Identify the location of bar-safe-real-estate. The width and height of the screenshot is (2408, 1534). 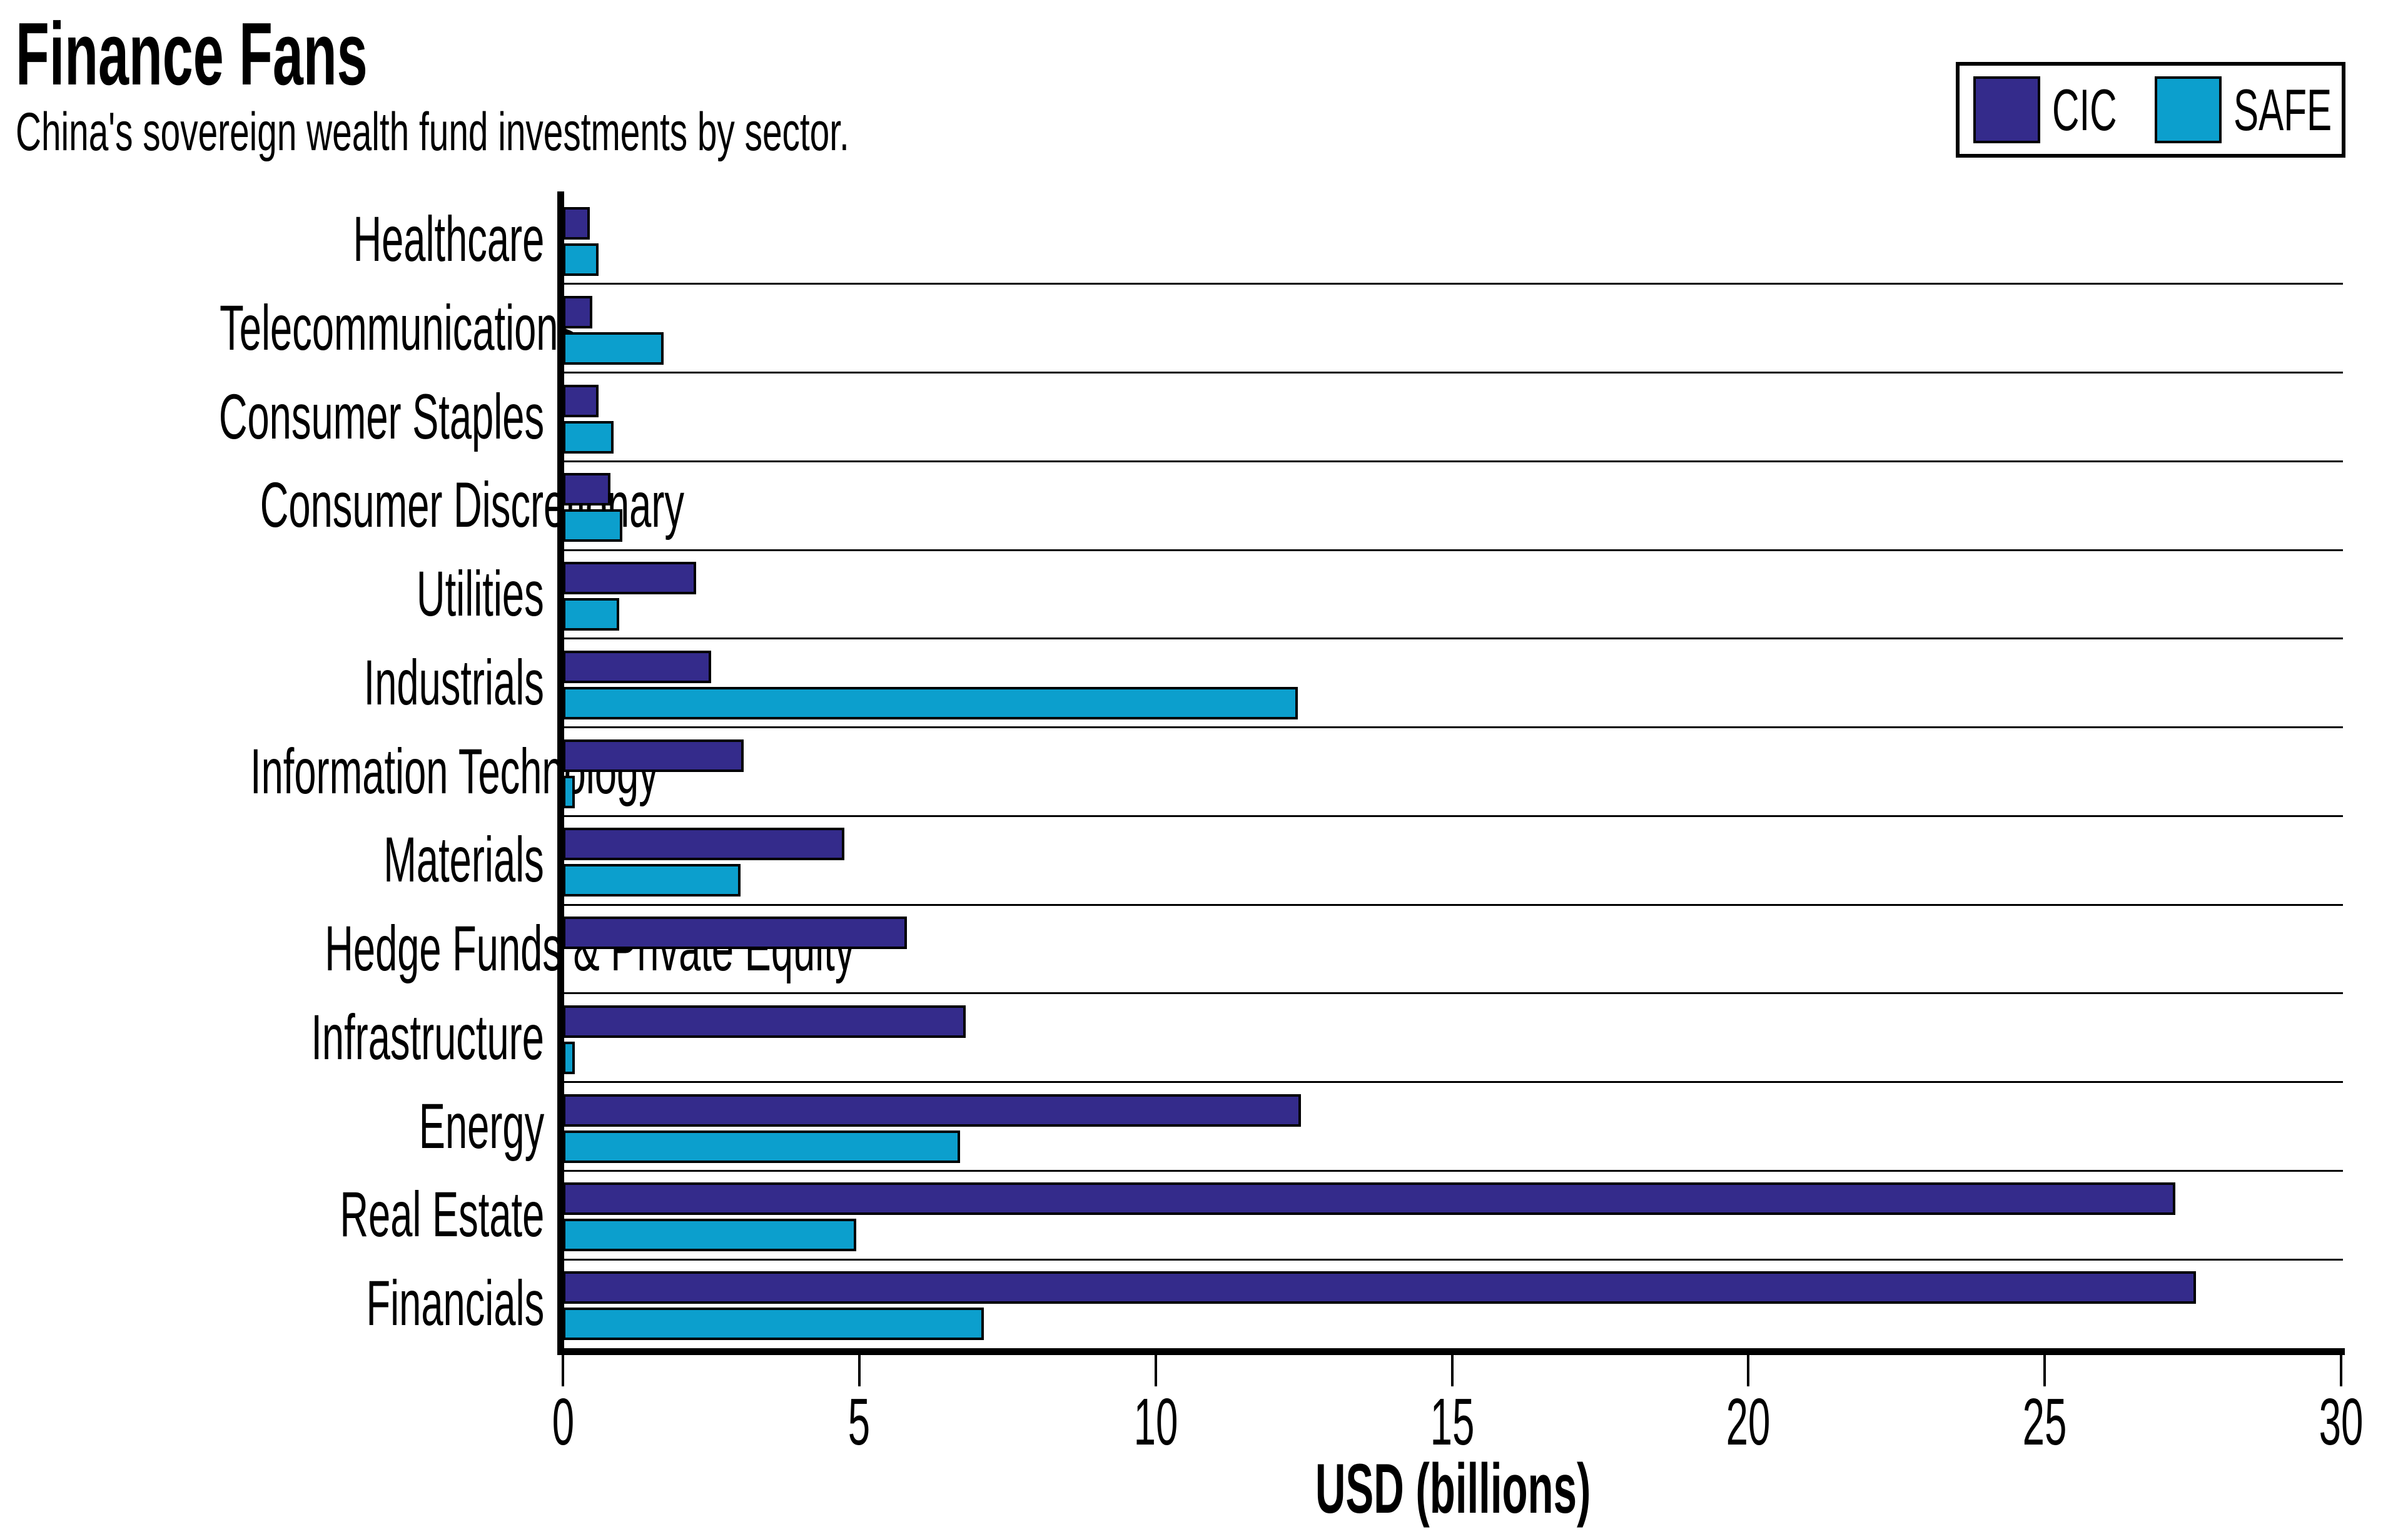
(710, 1235).